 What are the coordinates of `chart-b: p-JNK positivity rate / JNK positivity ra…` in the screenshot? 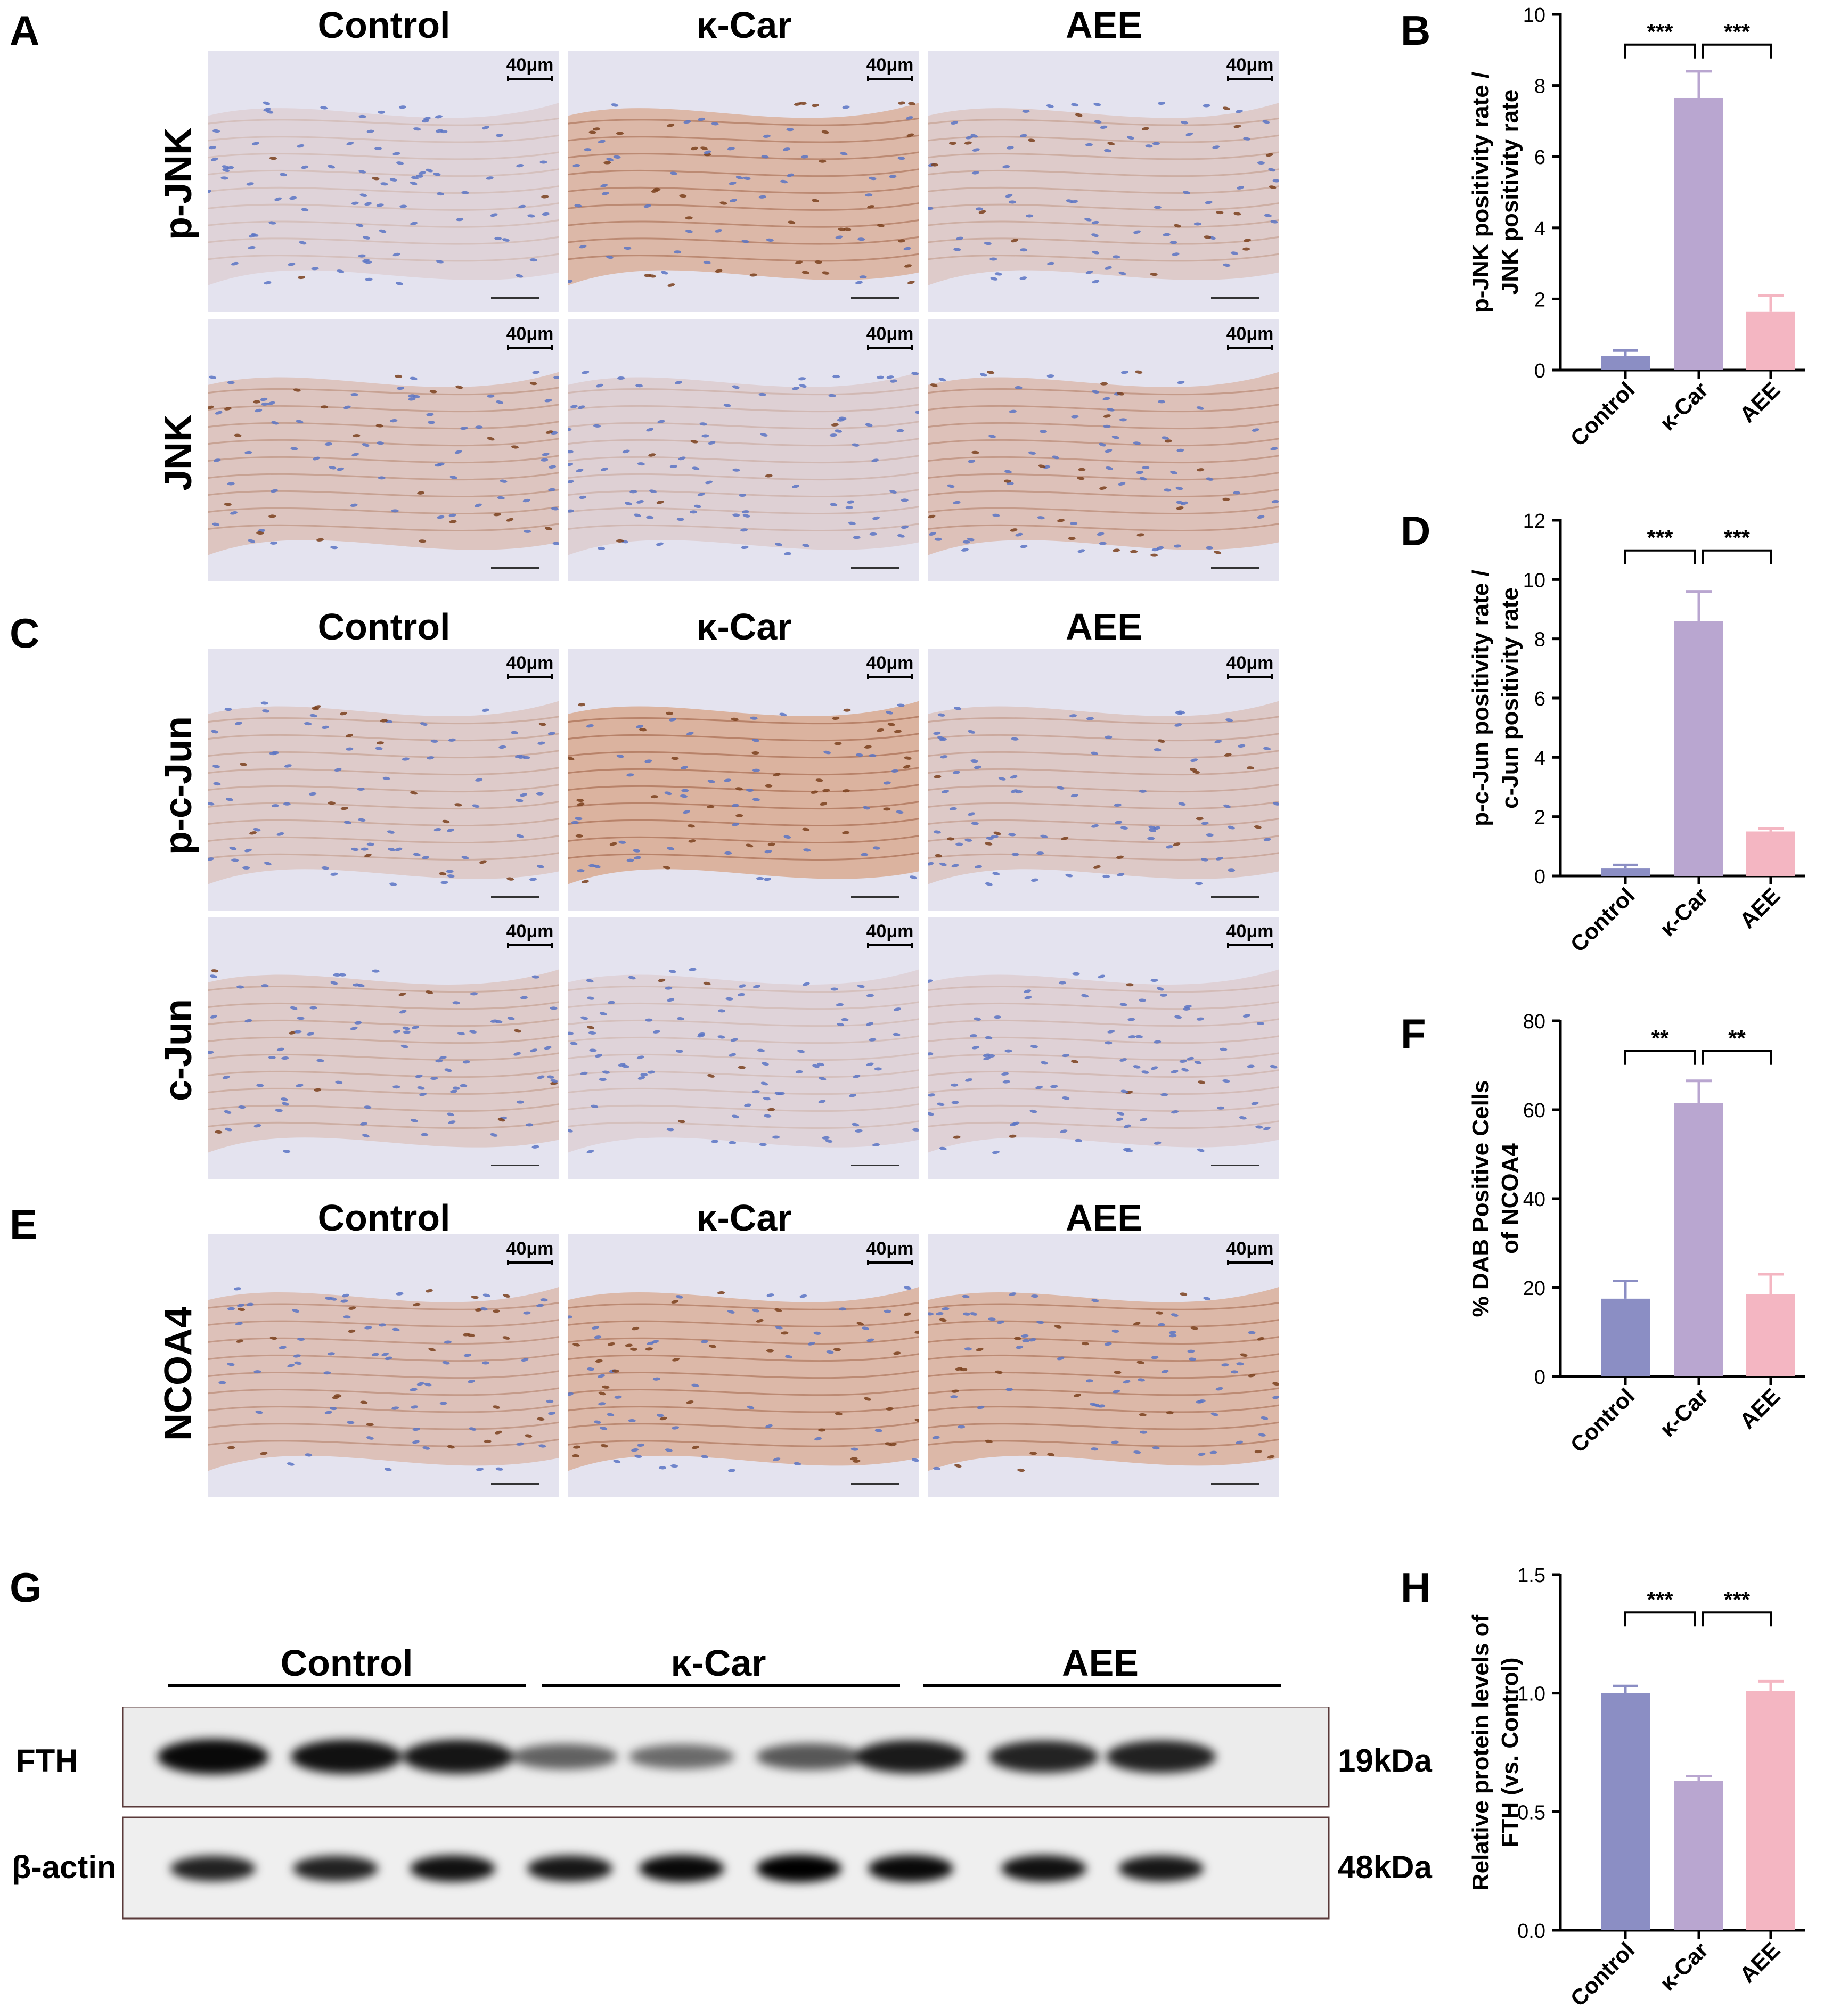 It's located at (1636, 227).